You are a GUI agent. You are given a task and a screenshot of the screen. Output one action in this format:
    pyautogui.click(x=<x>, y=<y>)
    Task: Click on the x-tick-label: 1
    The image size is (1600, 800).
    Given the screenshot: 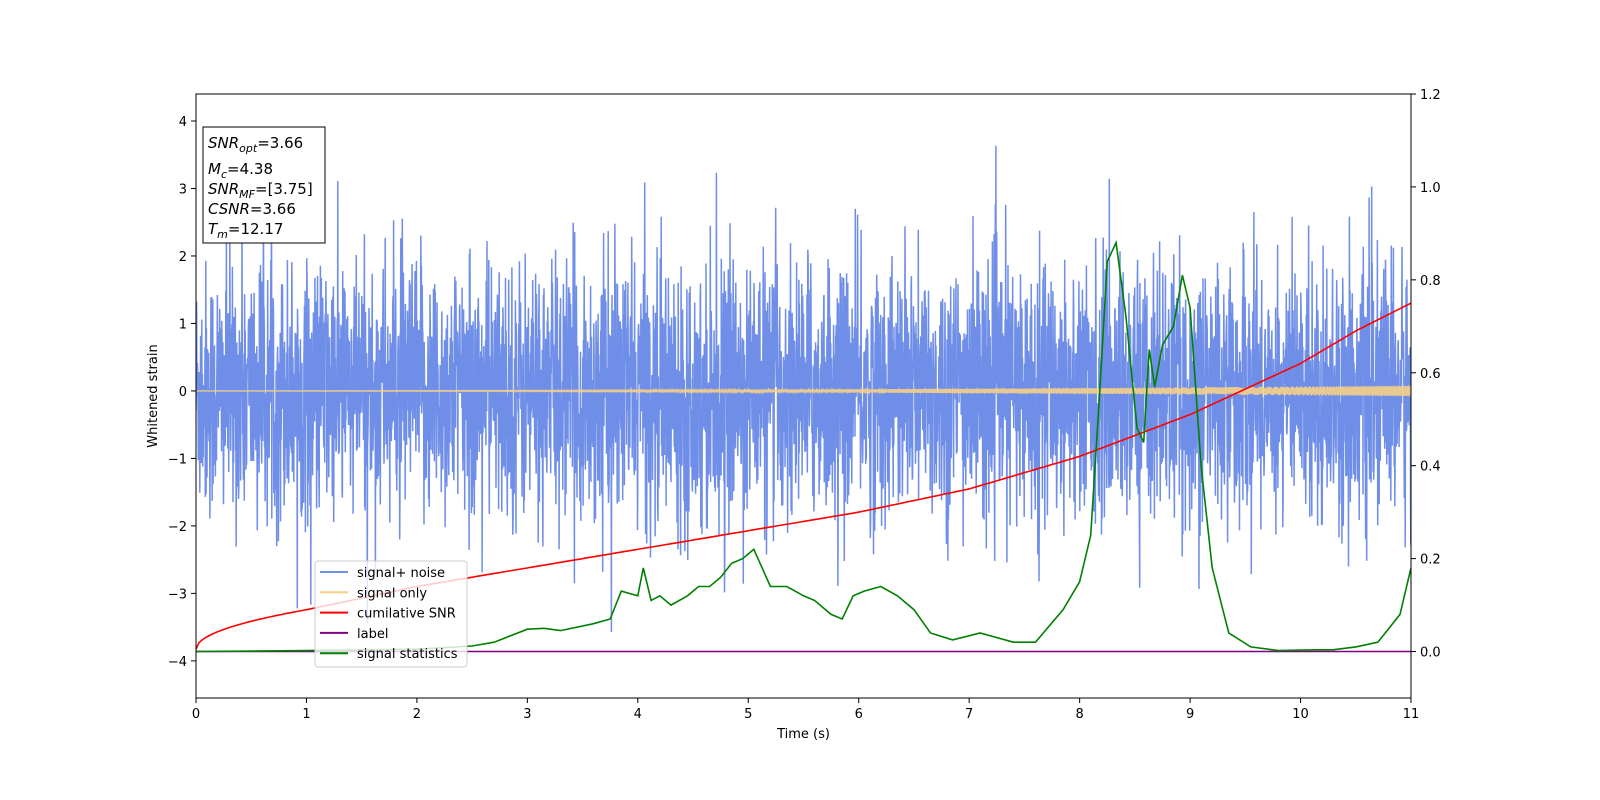 What is the action you would take?
    pyautogui.click(x=306, y=714)
    